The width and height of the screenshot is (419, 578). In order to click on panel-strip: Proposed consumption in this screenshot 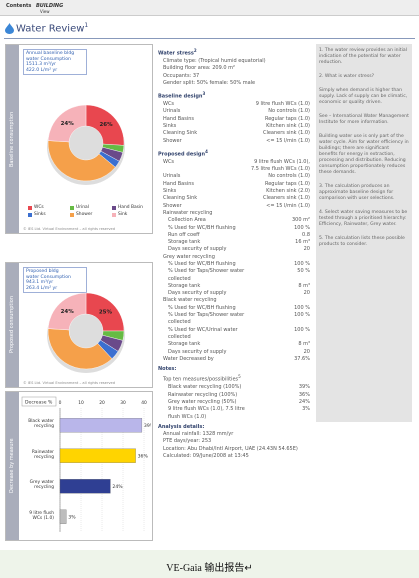, I will do `click(12, 325)`.